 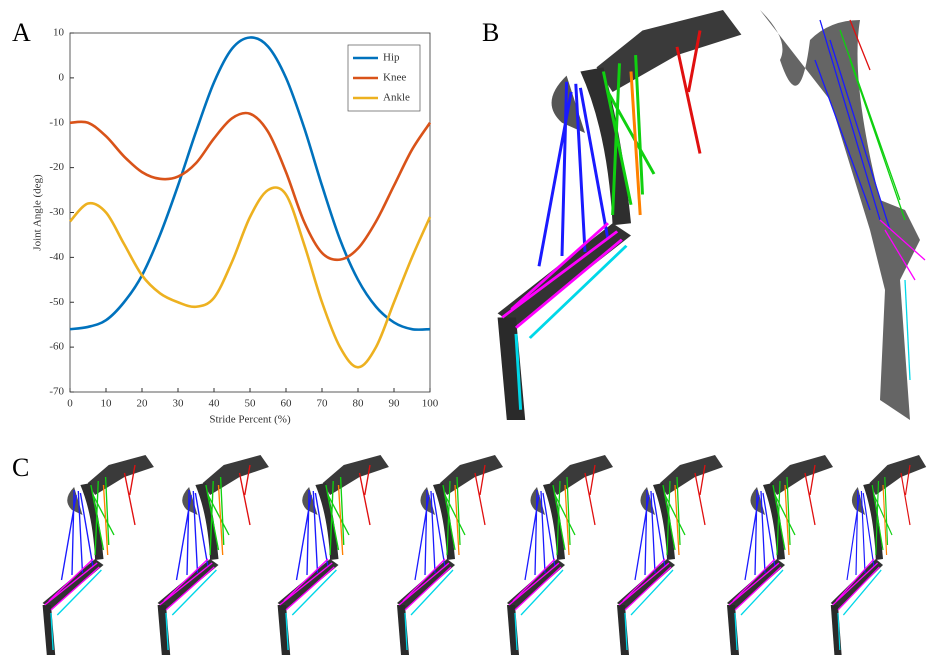 I want to click on y-tick-label: -40, so click(x=56, y=257).